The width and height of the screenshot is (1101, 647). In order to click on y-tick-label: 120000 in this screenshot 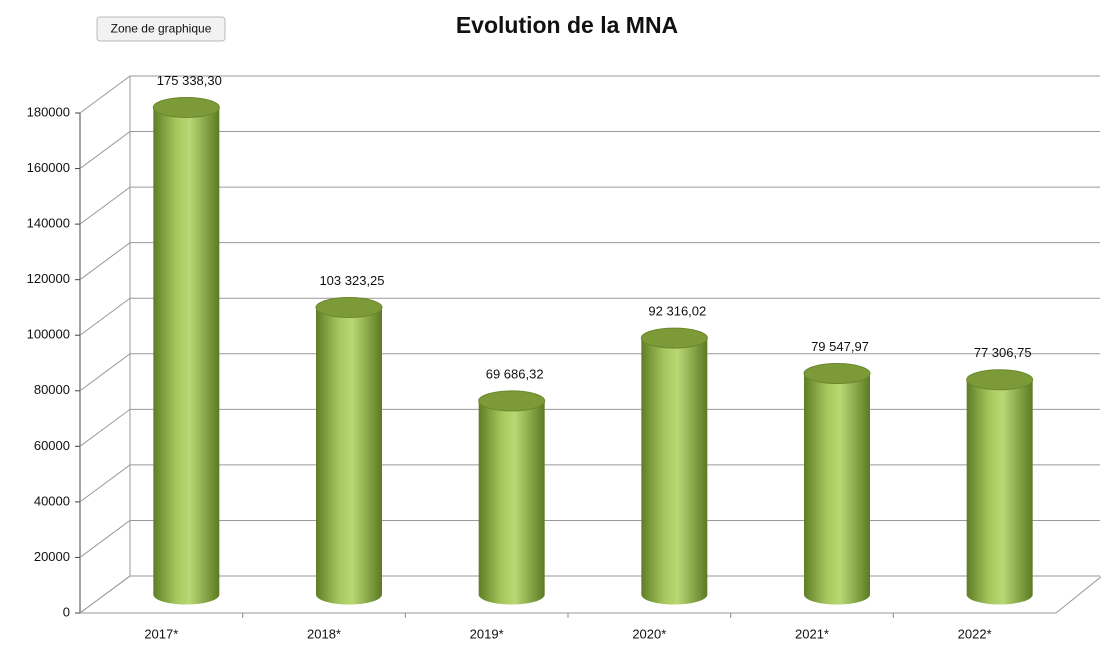, I will do `click(48, 278)`.